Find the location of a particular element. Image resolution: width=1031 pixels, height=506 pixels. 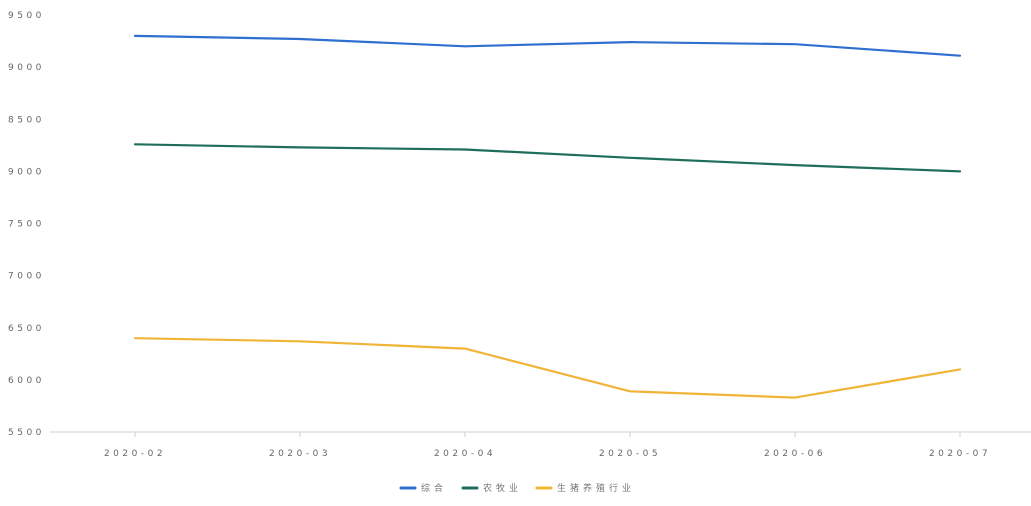

y-tick-label: 8500 is located at coordinates (26, 120).